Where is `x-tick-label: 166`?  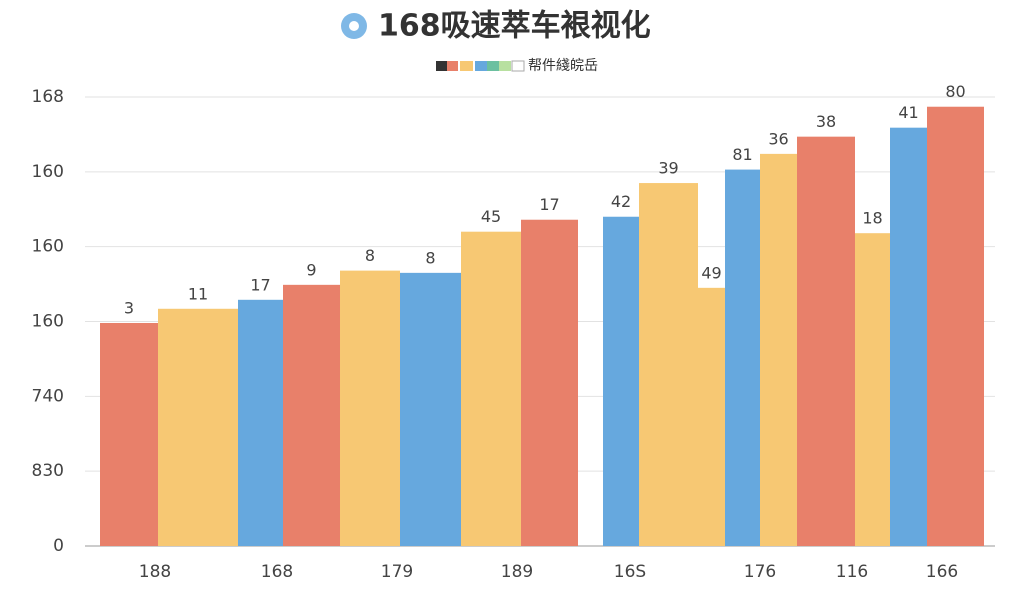
x-tick-label: 166 is located at coordinates (942, 572).